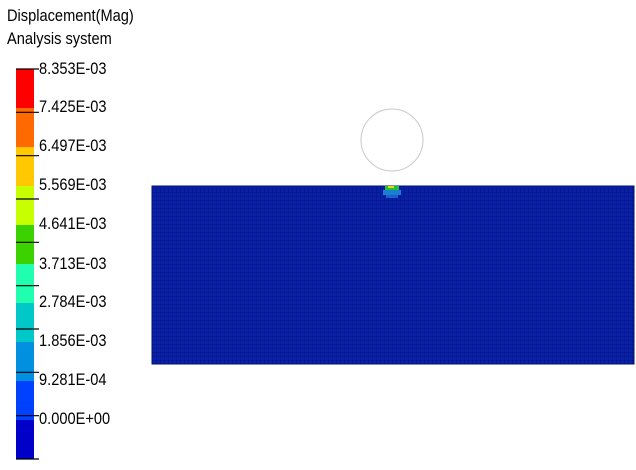 This screenshot has width=636, height=470. What do you see at coordinates (73, 301) in the screenshot?
I see `scale-label: 2.784E-03` at bounding box center [73, 301].